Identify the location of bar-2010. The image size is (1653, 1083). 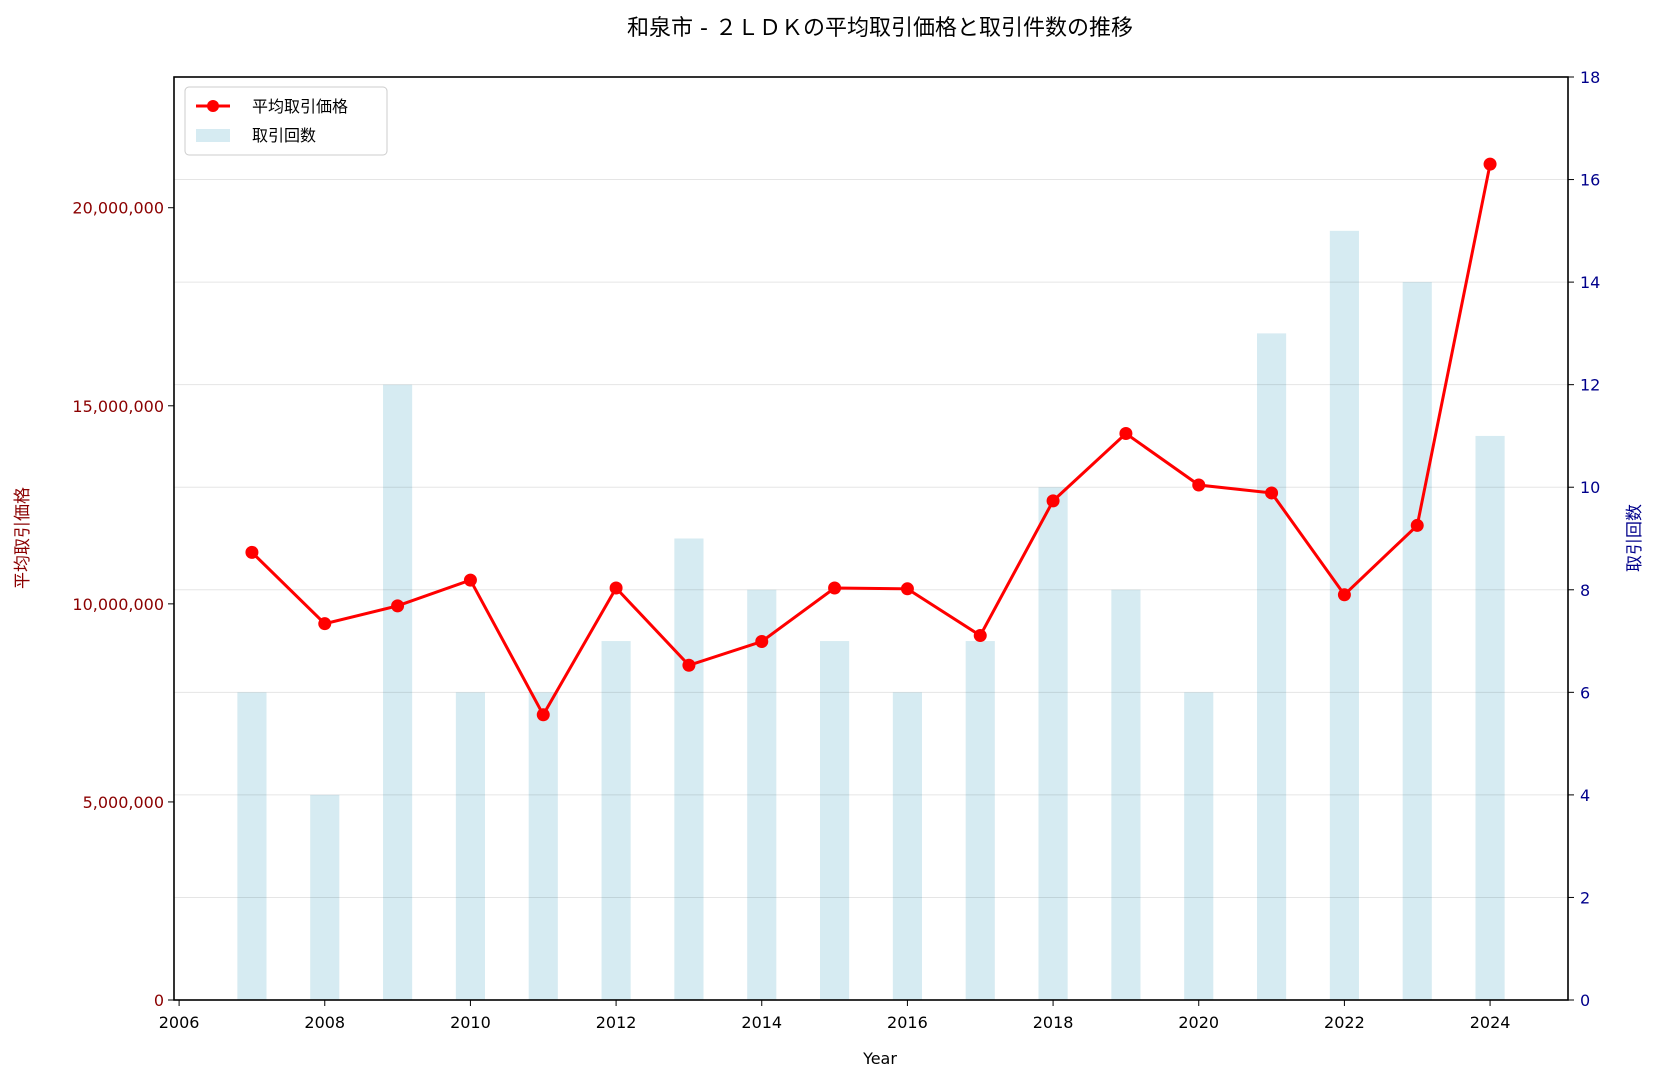
(470, 846).